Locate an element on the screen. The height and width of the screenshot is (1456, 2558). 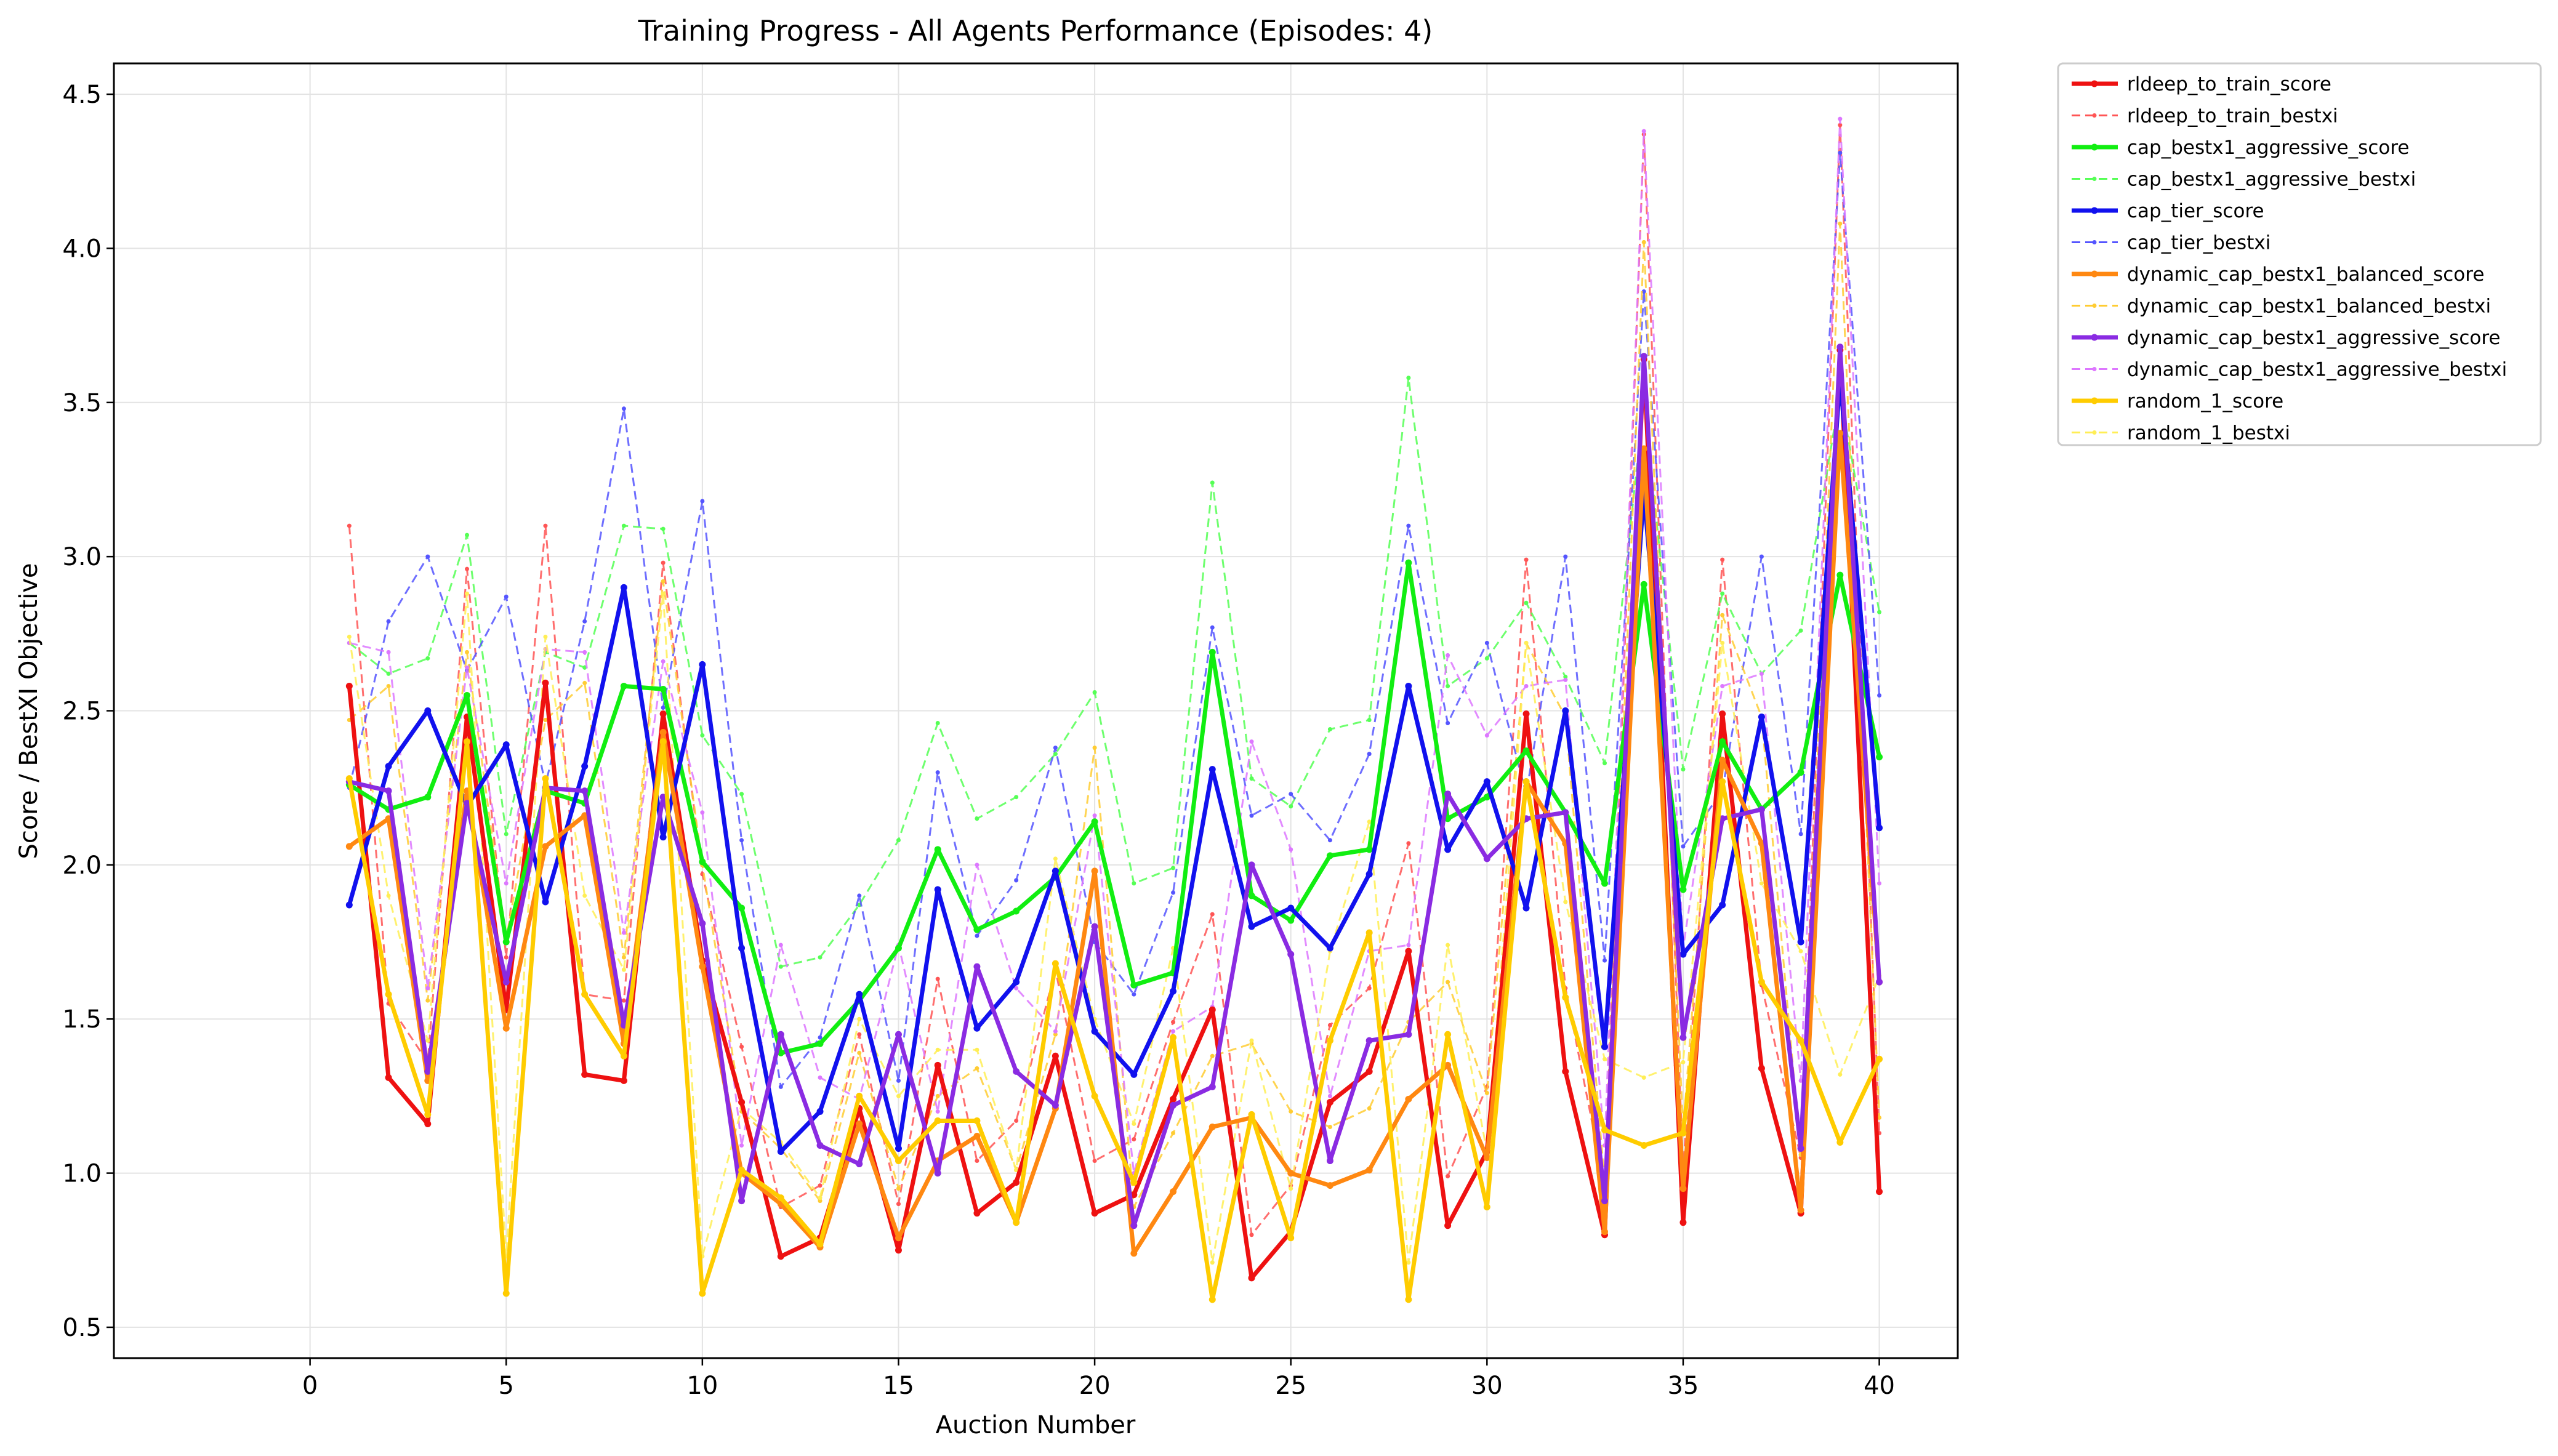
legend-item: cap_bestx1_aggressive_score is located at coordinates (2240, 148).